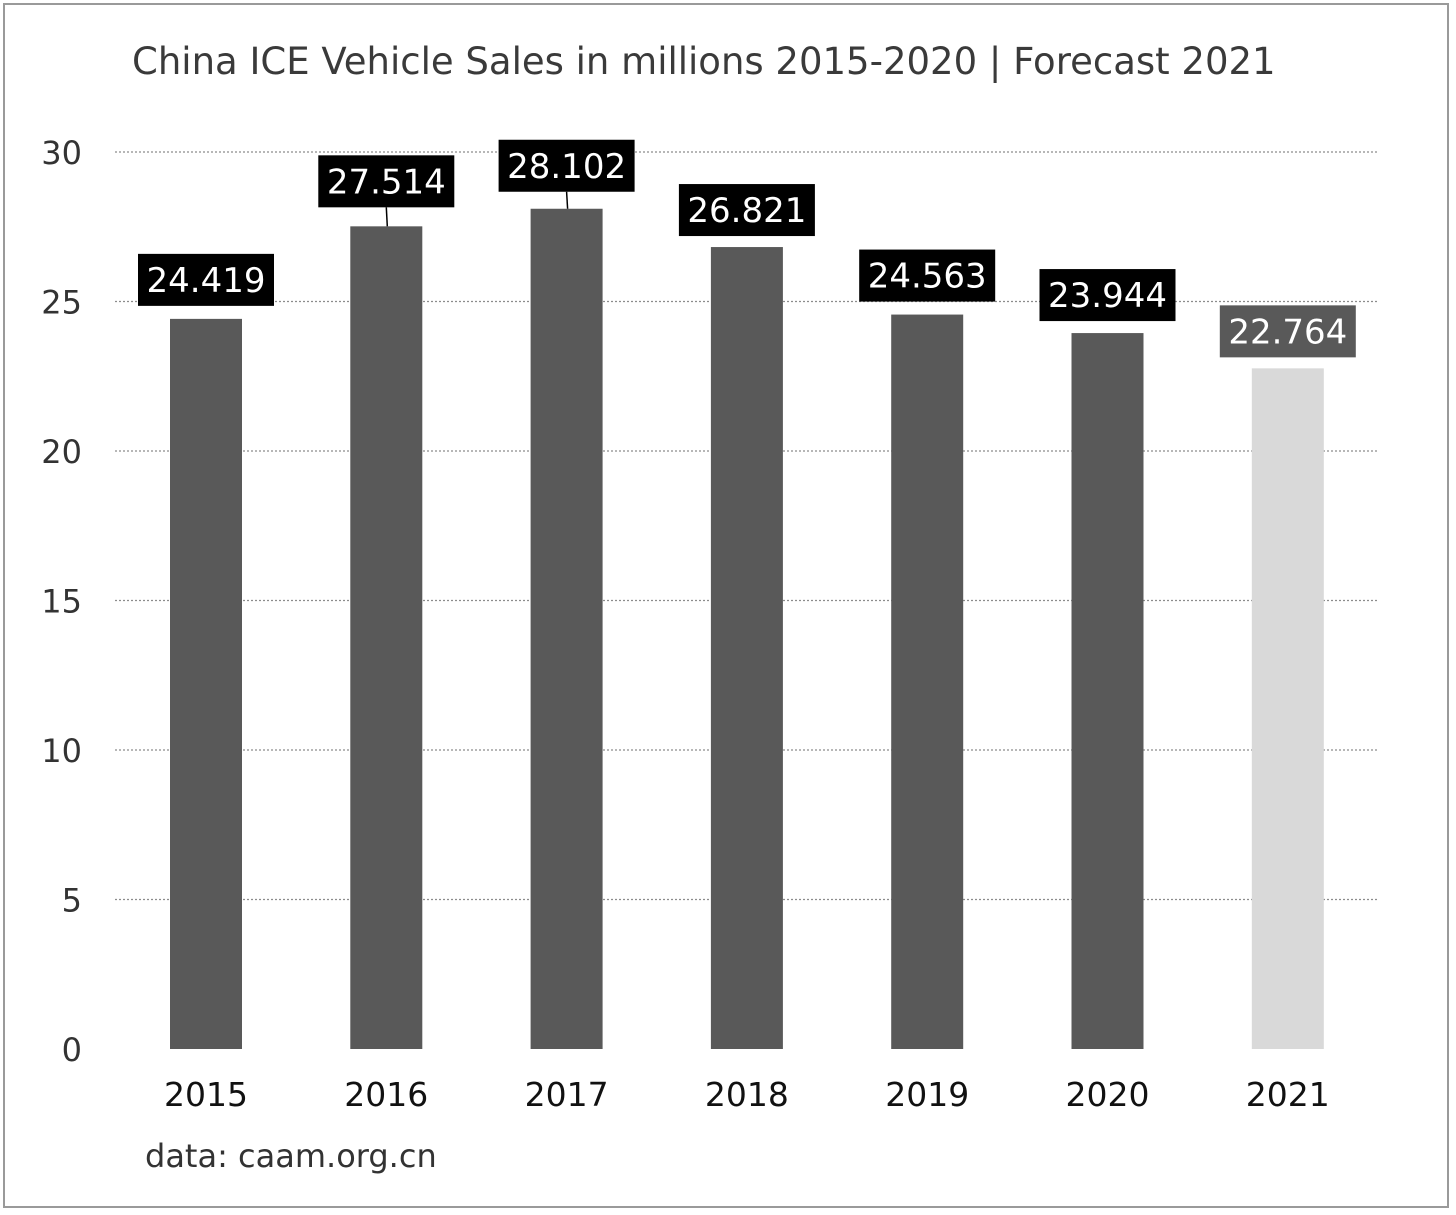 Image resolution: width=1456 pixels, height=1215 pixels. I want to click on data-label-2016: 27.514, so click(386, 191).